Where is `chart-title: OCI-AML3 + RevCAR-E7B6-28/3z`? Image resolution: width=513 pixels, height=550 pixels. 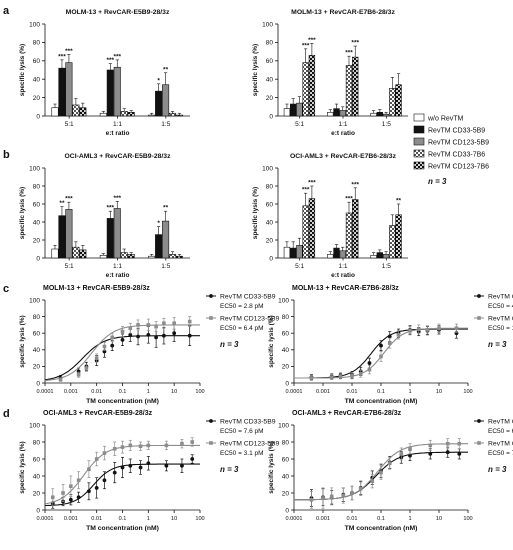 chart-title: OCI-AML3 + RevCAR-E7B6-28/3z is located at coordinates (347, 413).